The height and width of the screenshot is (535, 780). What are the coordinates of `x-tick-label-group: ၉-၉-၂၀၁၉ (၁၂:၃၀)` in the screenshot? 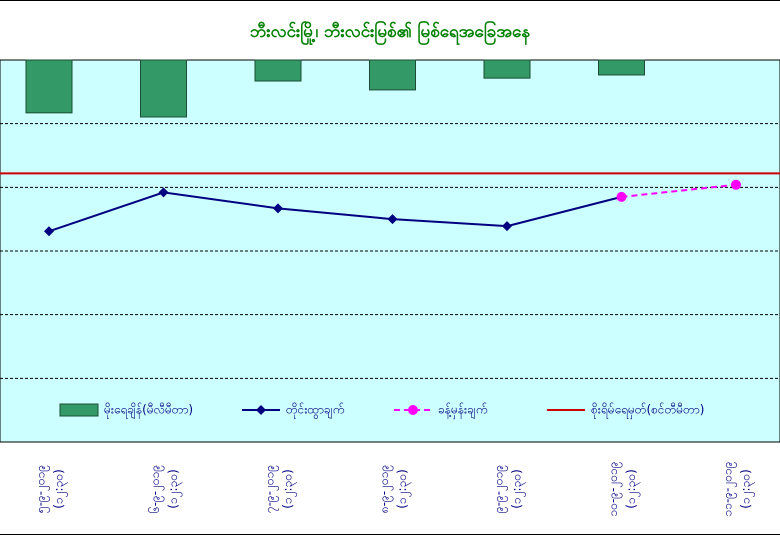 It's located at (509, 489).